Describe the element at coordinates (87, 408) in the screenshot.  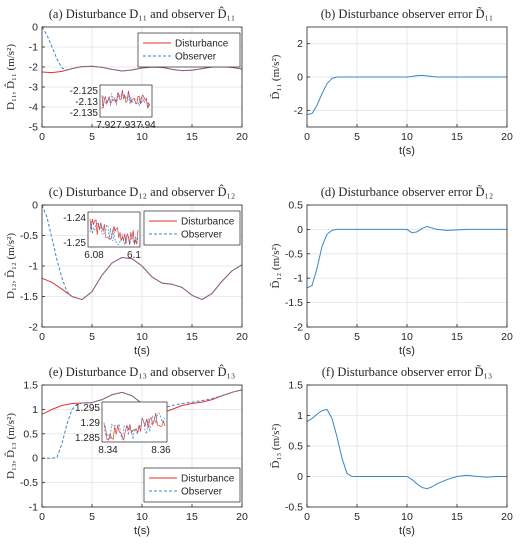
I see `inset-y-tick-label: 1.295` at that location.